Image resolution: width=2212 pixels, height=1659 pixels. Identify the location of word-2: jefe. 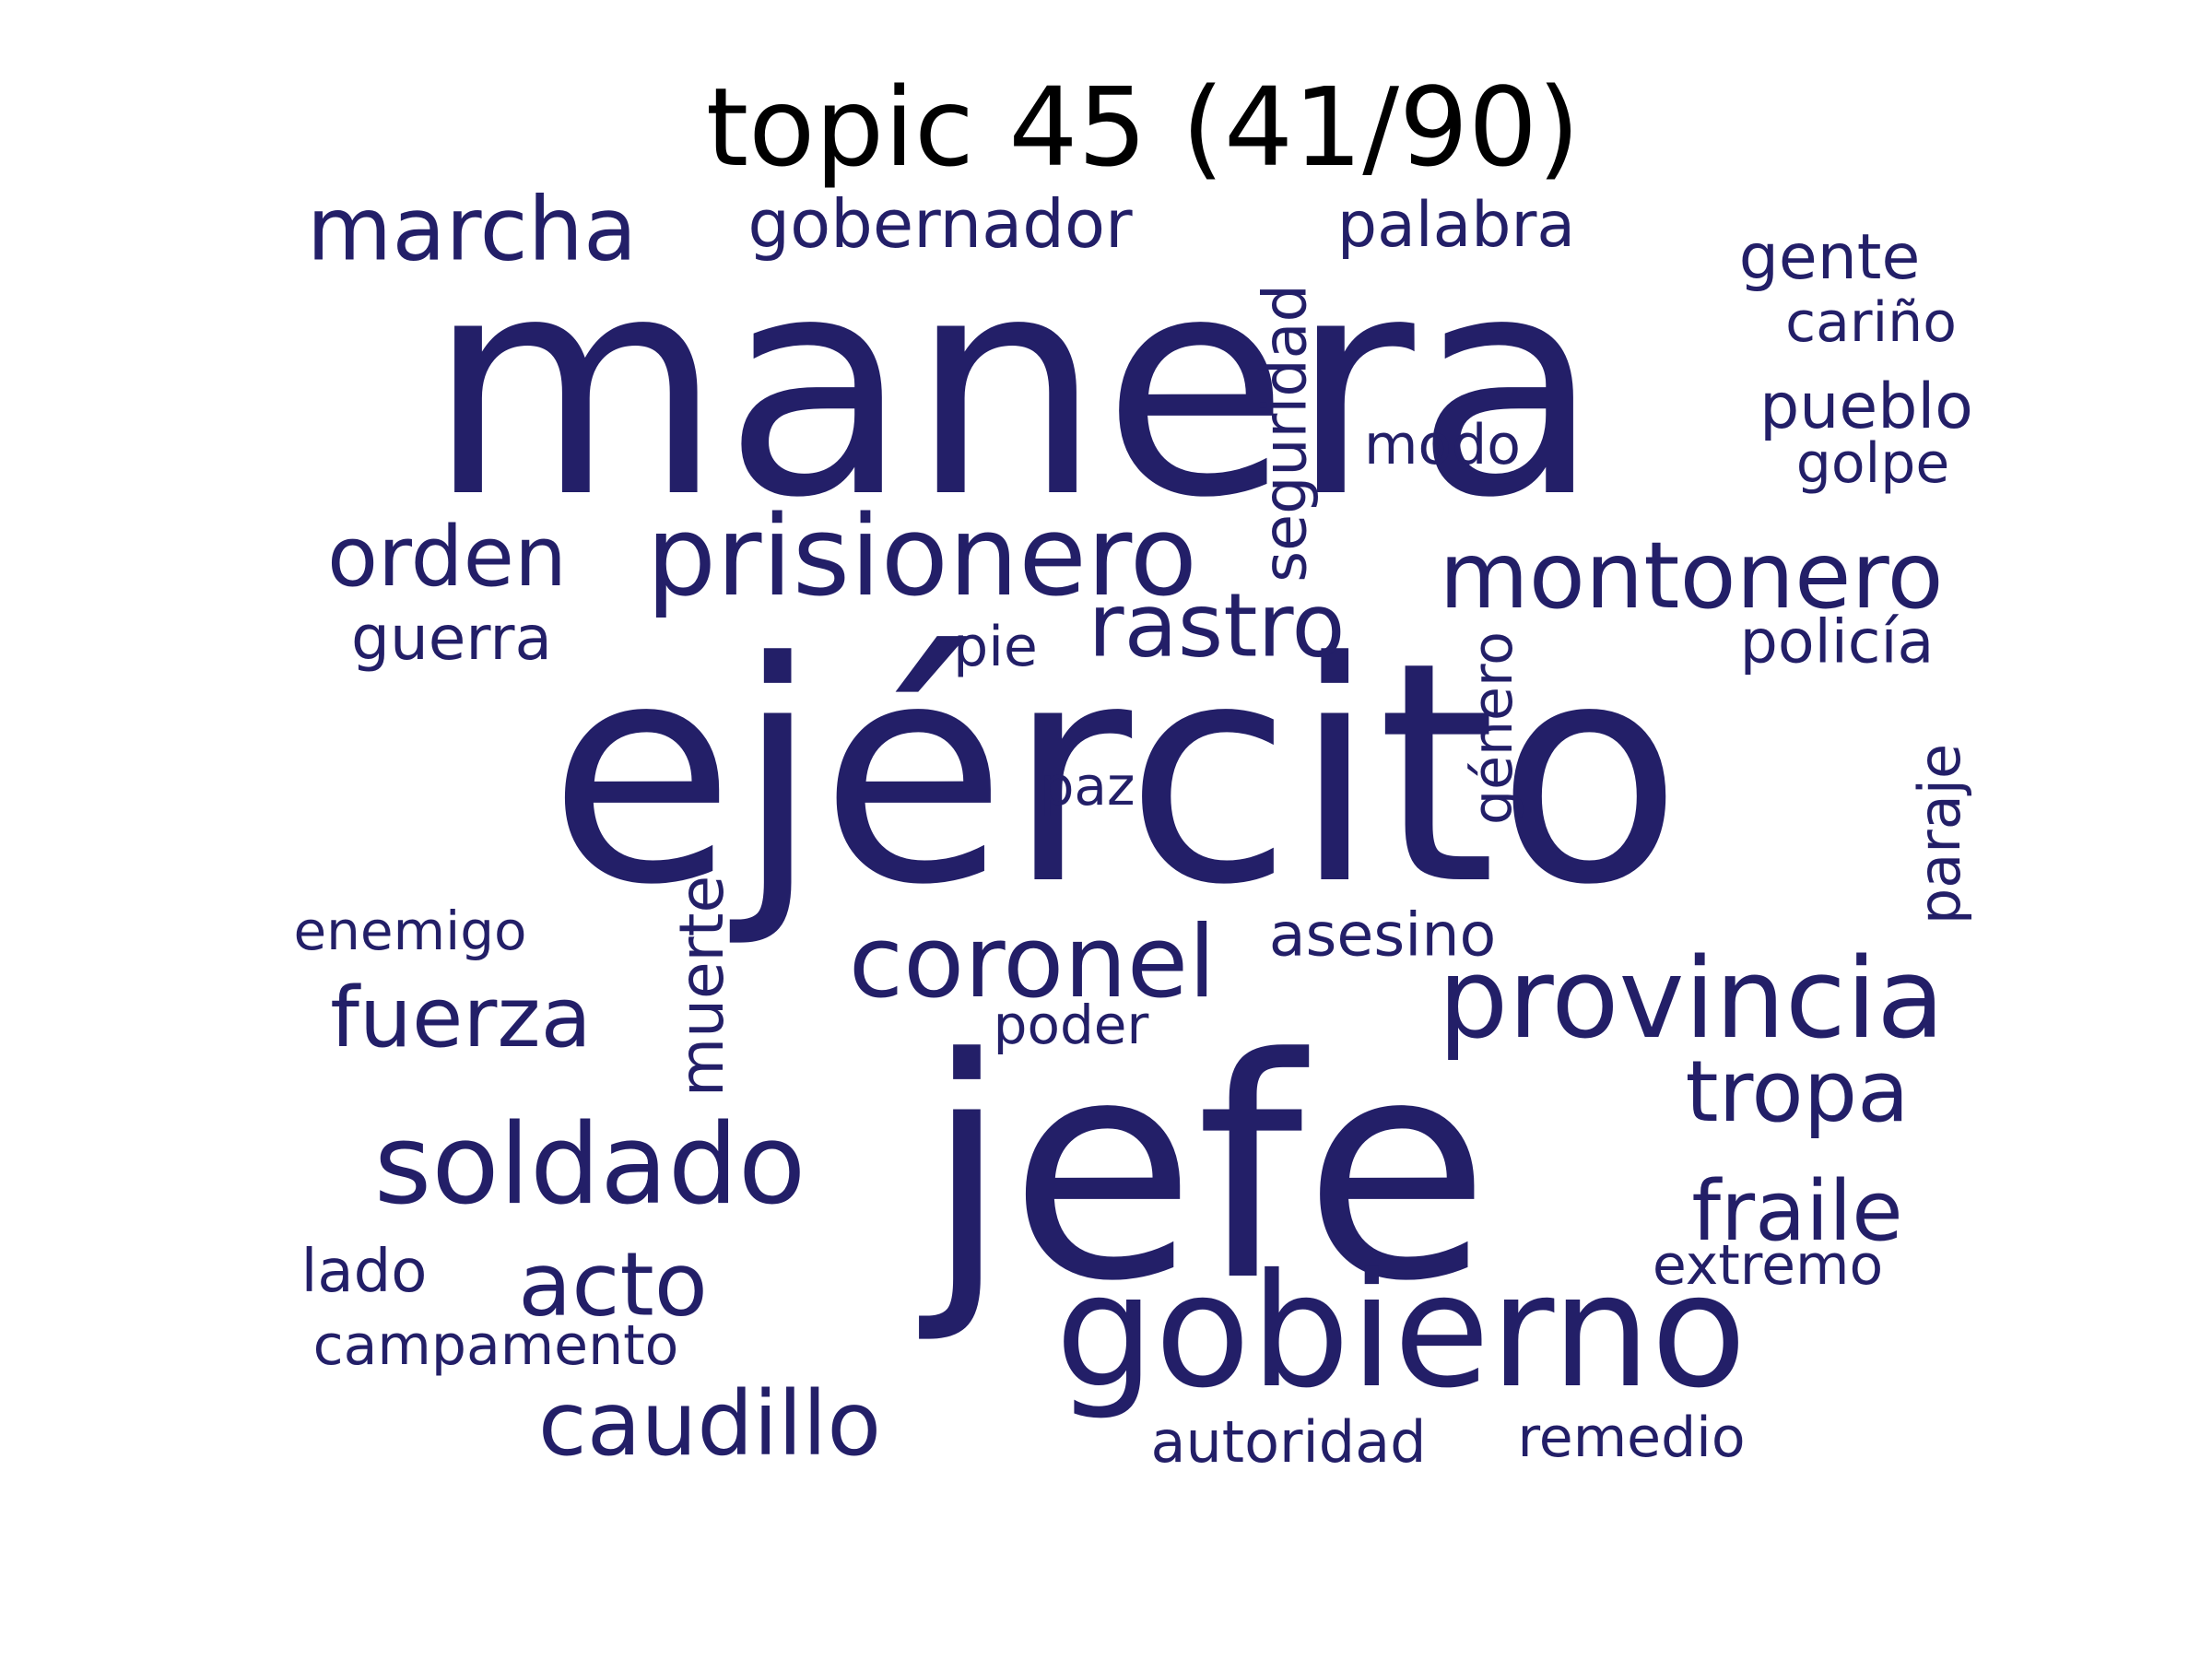
(1207, 1170).